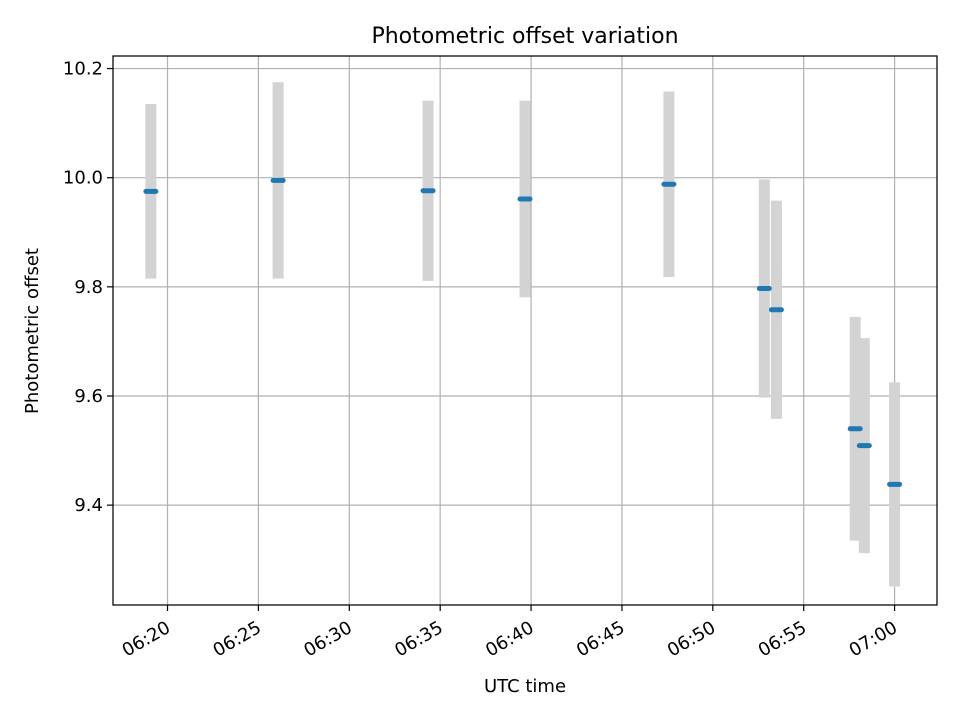  Describe the element at coordinates (525, 686) in the screenshot. I see `x-axis-label: UTC time` at that location.